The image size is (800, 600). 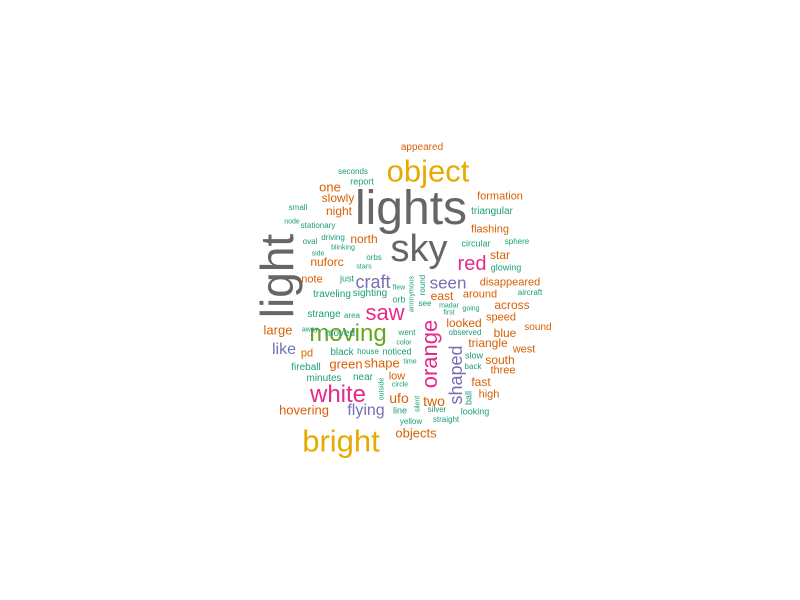 What do you see at coordinates (374, 257) in the screenshot?
I see `word-orbs: orbs` at bounding box center [374, 257].